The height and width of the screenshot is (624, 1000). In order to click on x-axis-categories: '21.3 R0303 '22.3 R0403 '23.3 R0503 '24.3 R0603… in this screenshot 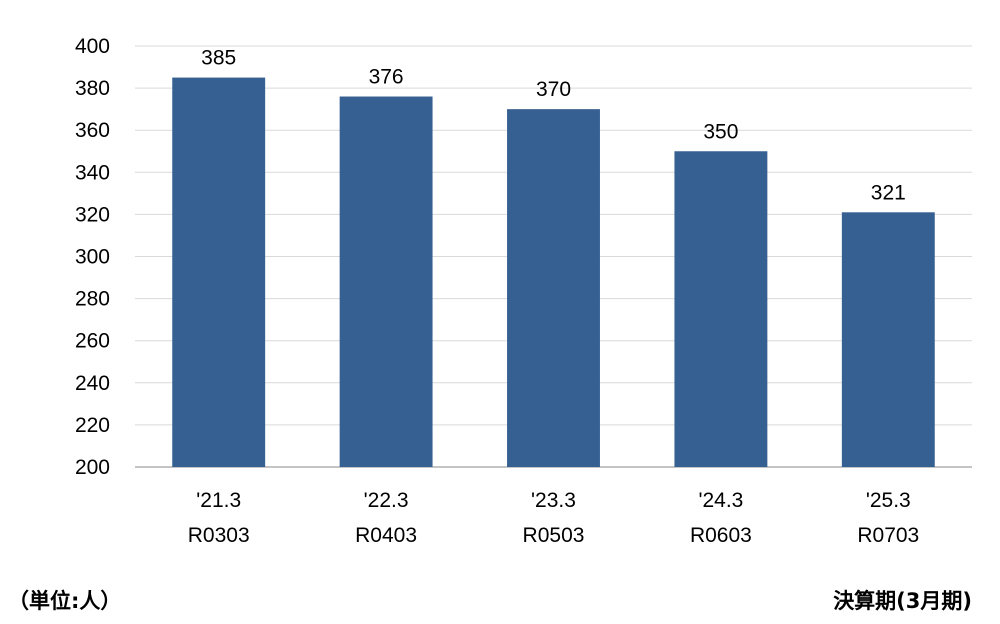, I will do `click(553, 518)`.